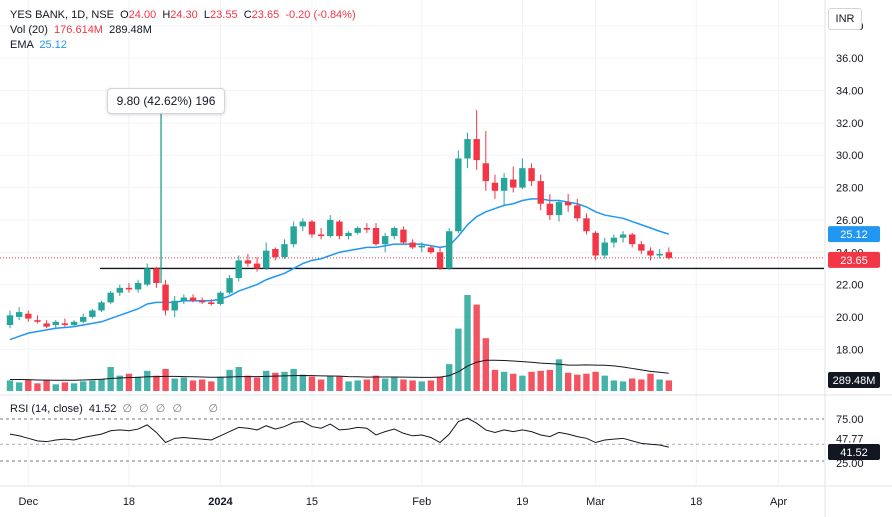 Image resolution: width=892 pixels, height=517 pixels. I want to click on time-tick-label: 15, so click(312, 502).